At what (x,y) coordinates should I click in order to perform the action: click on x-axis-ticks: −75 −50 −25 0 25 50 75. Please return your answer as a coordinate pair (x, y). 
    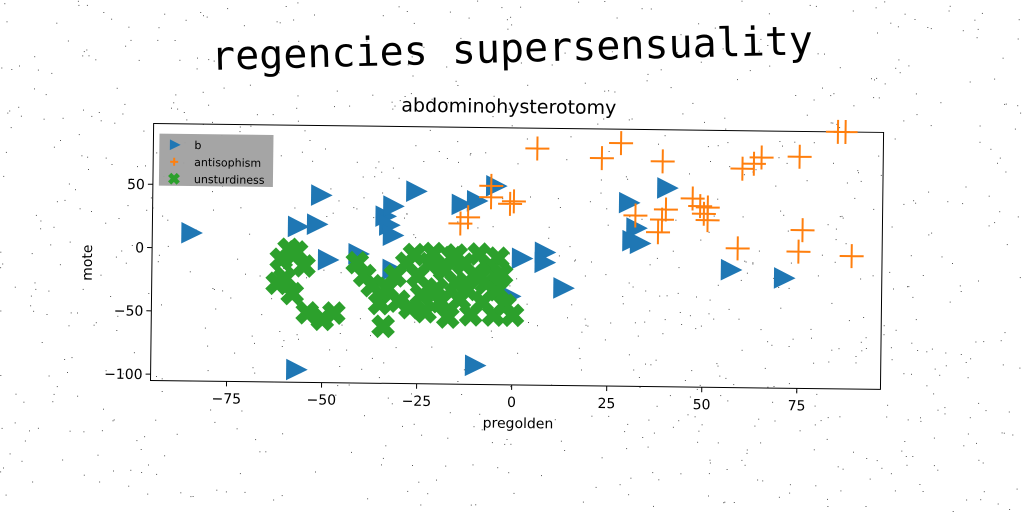
    Looking at the image, I should click on (508, 397).